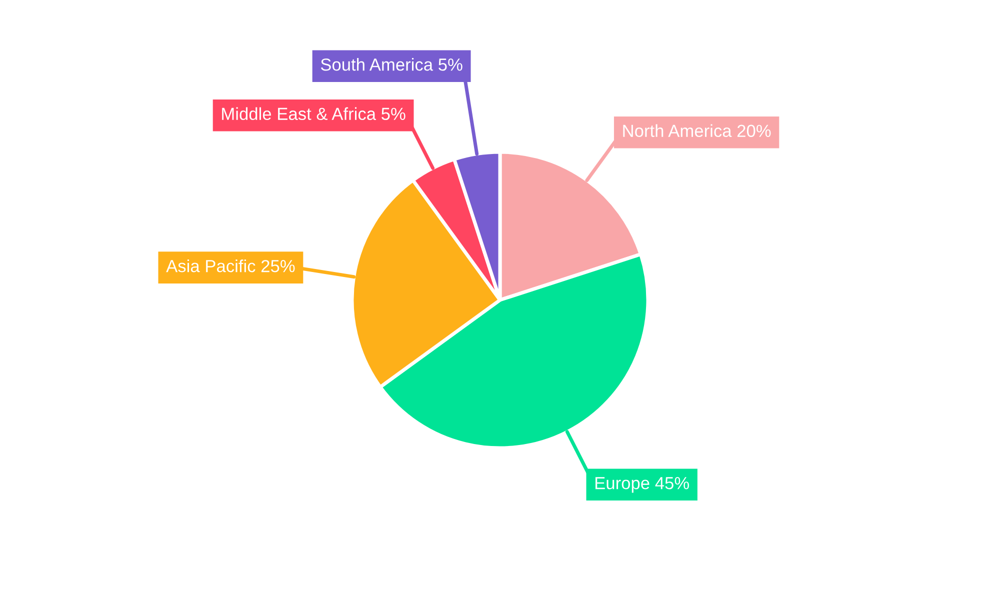 This screenshot has width=1000, height=600. Describe the element at coordinates (314, 113) in the screenshot. I see `slice-label: Middle East & Africa 5%` at that location.